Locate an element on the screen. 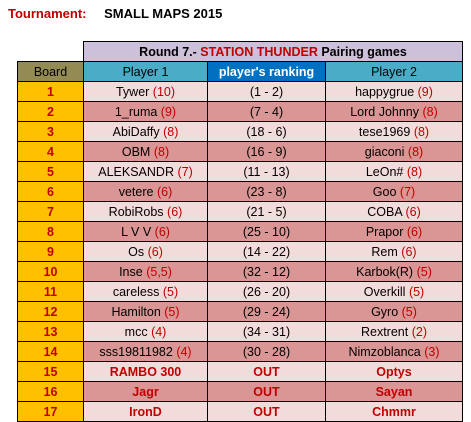 This screenshot has height=422, width=471. ranking-cell: (21 - 5) is located at coordinates (266, 211).